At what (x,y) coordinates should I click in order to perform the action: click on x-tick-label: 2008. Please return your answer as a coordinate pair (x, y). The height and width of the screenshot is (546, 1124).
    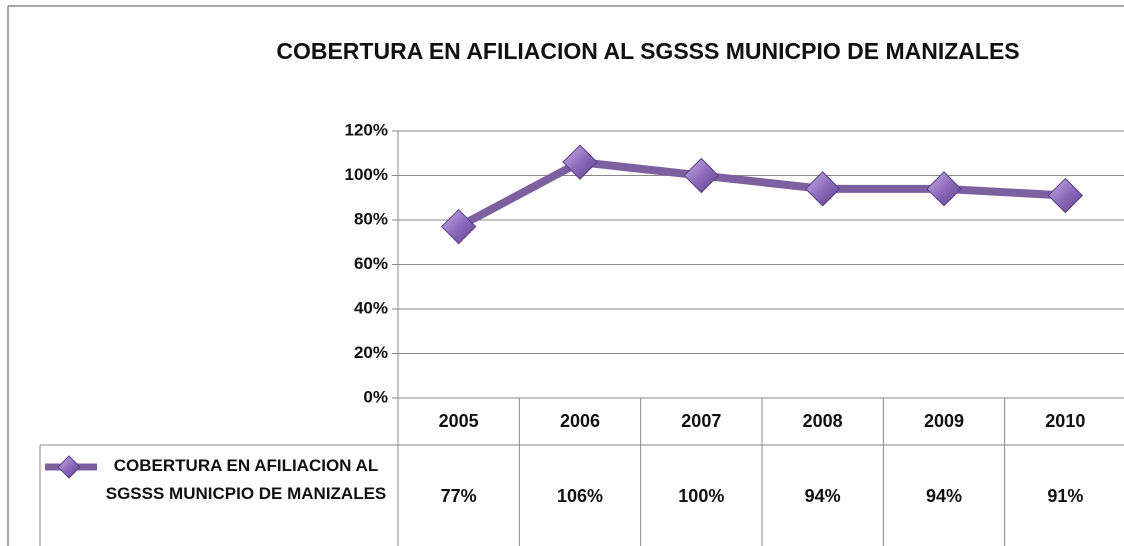
    Looking at the image, I should click on (823, 421).